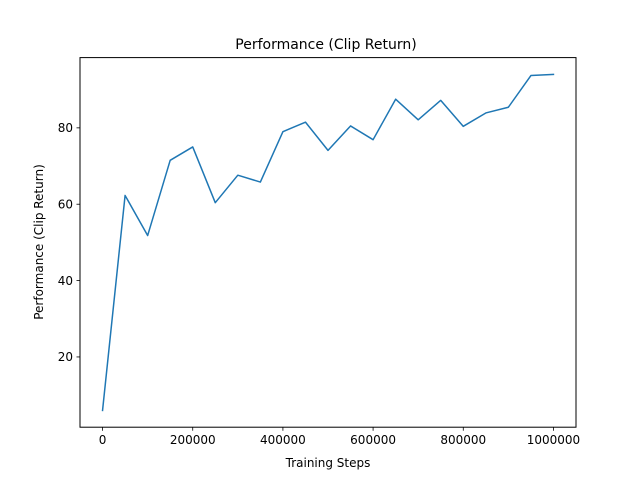  Describe the element at coordinates (283, 440) in the screenshot. I see `x-tick-label: 400000` at that location.